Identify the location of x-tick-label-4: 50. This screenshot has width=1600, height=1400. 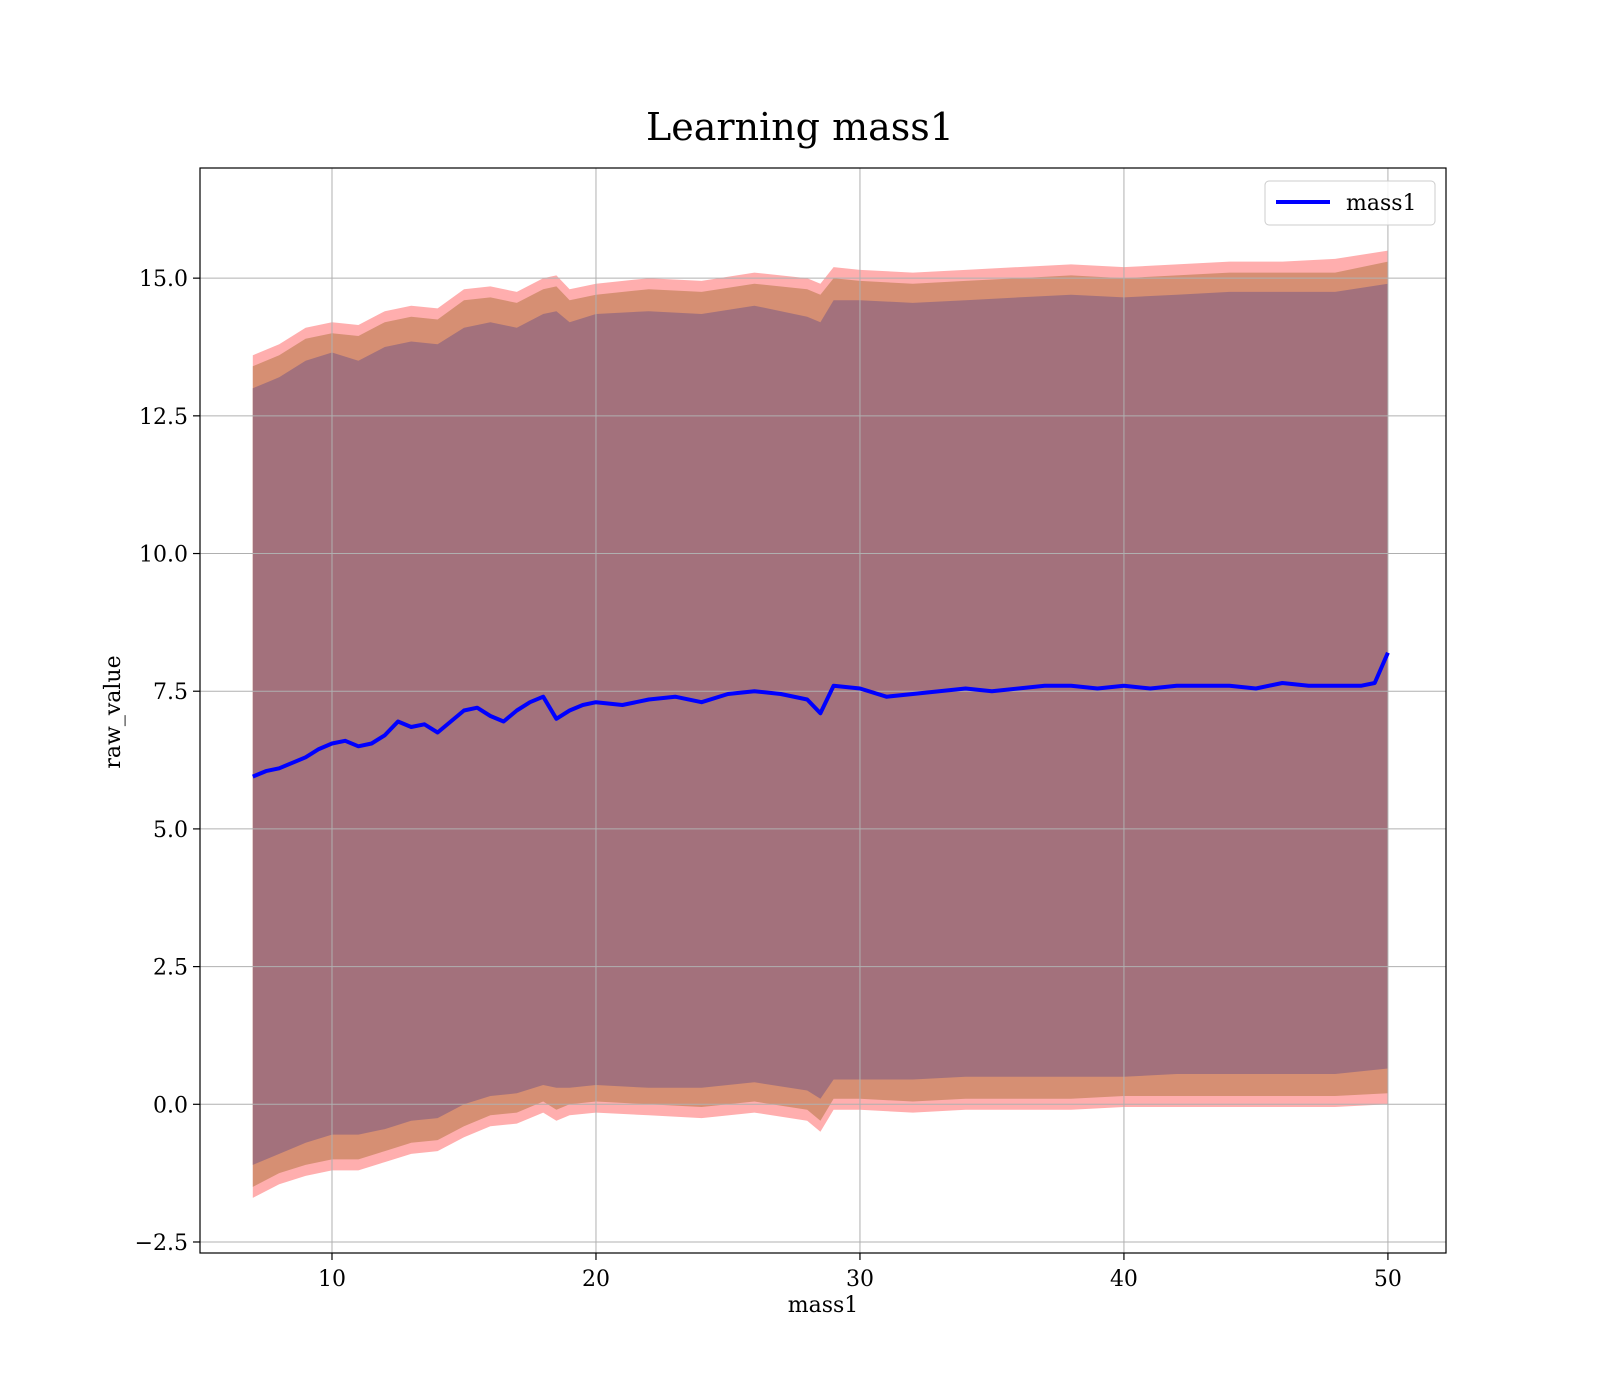
(1388, 1279).